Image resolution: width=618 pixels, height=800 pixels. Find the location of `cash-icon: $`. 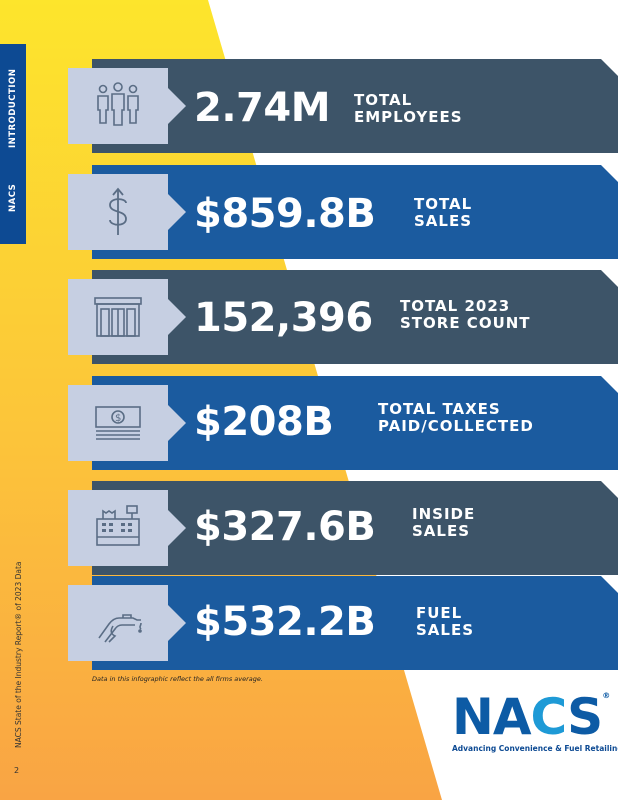

cash-icon: $ is located at coordinates (118, 423).